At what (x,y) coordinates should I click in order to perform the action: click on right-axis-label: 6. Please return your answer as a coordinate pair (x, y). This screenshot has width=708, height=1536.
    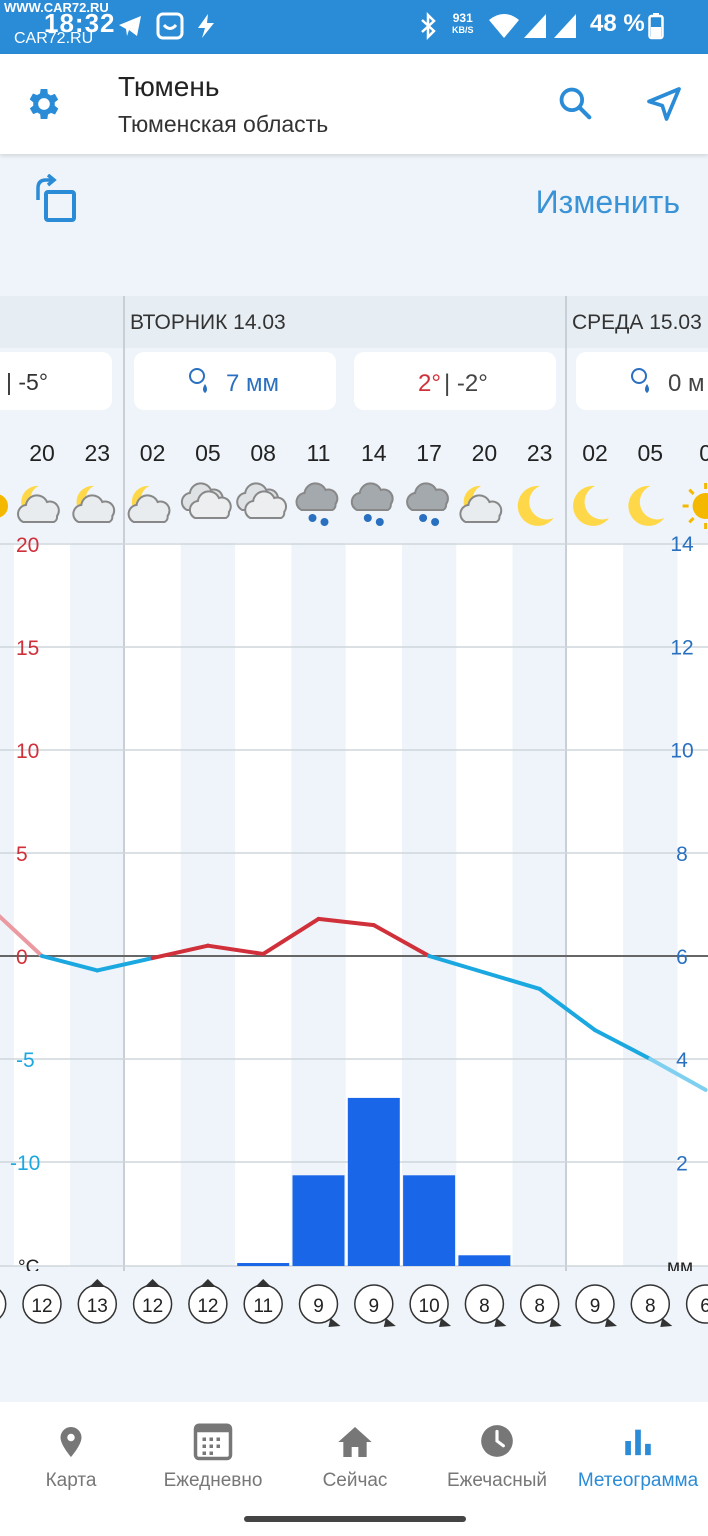
    Looking at the image, I should click on (682, 957).